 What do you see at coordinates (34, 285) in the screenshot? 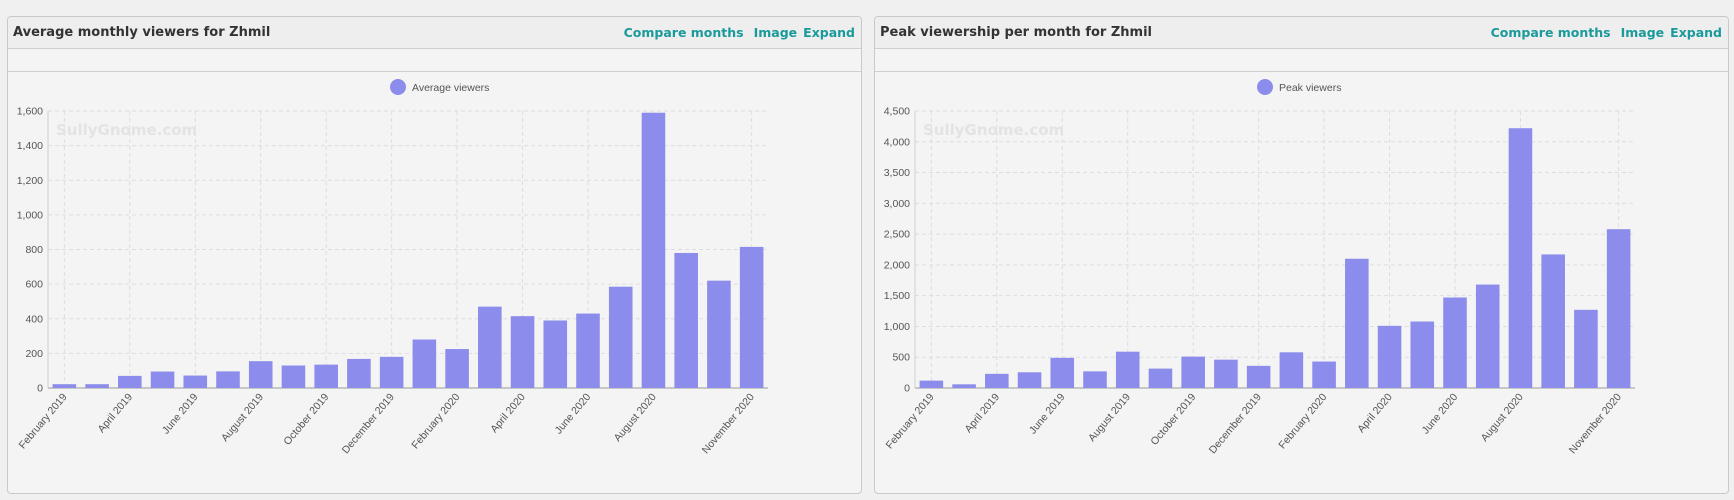
I see `y-tick-label: 600` at bounding box center [34, 285].